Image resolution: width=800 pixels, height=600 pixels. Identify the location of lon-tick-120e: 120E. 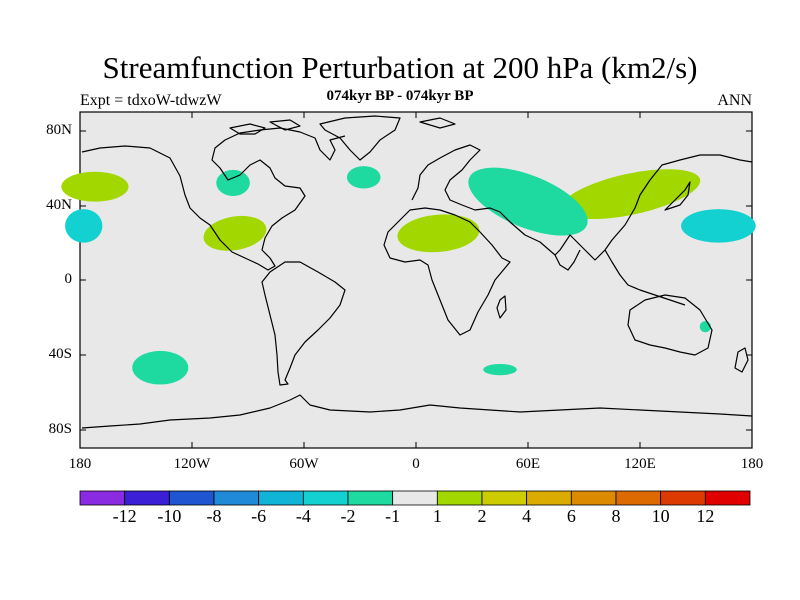
(640, 464).